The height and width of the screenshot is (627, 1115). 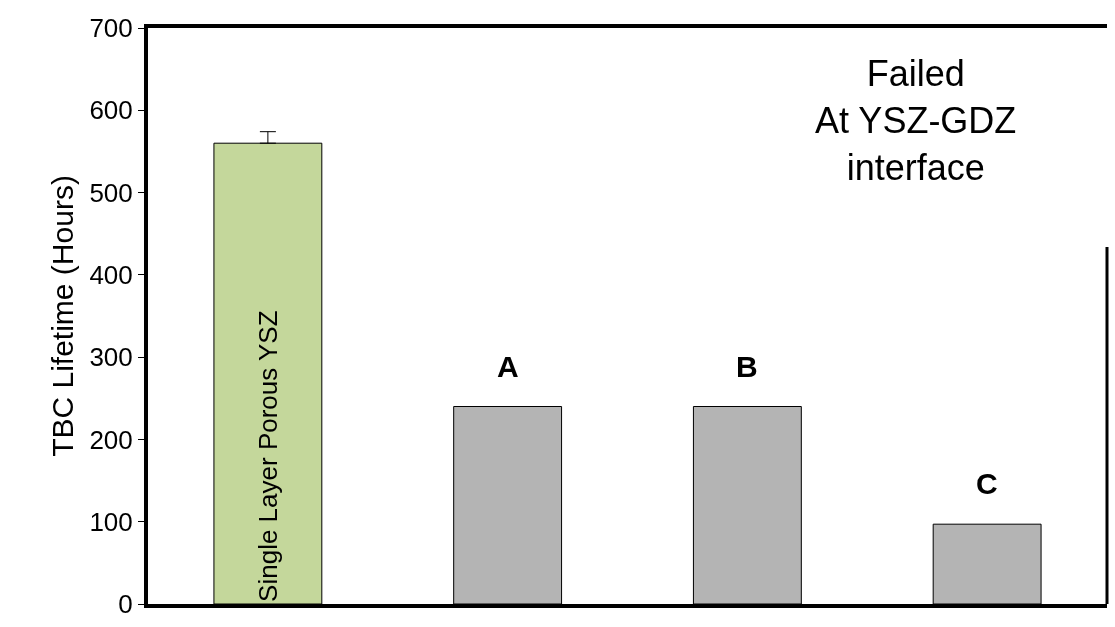 I want to click on x-tick-label: Single Layer Porous YSZ, so click(x=267, y=456).